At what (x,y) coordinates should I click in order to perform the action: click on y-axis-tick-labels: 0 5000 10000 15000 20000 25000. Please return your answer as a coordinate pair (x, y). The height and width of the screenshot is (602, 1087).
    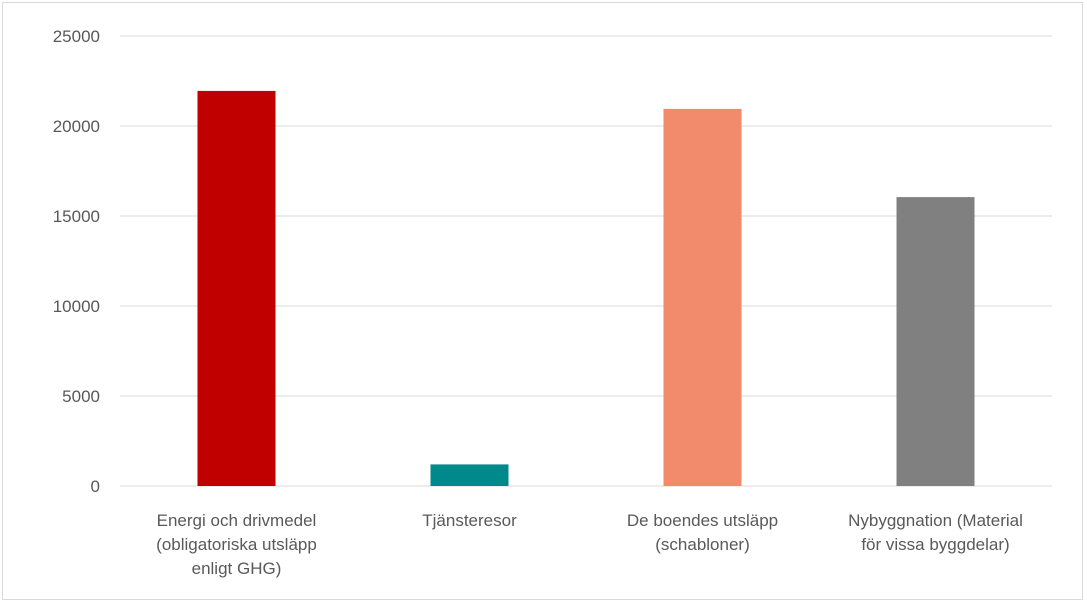
    Looking at the image, I should click on (76, 261).